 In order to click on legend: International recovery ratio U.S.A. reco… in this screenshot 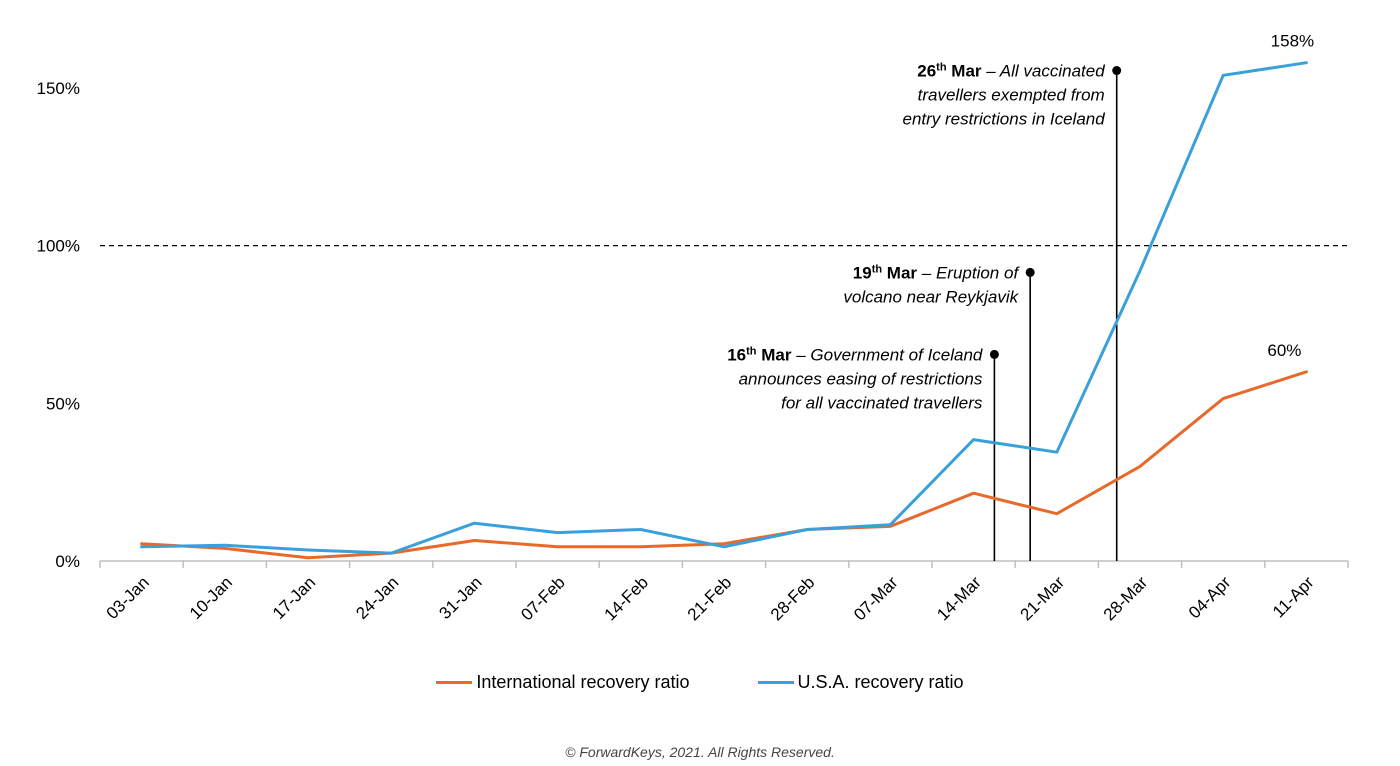, I will do `click(700, 682)`.